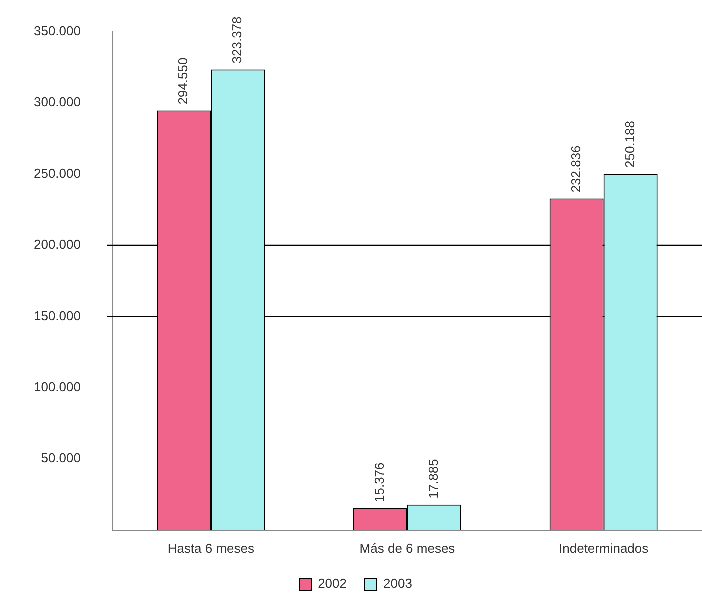 This screenshot has height=607, width=702. I want to click on data-label: 232.836, so click(576, 169).